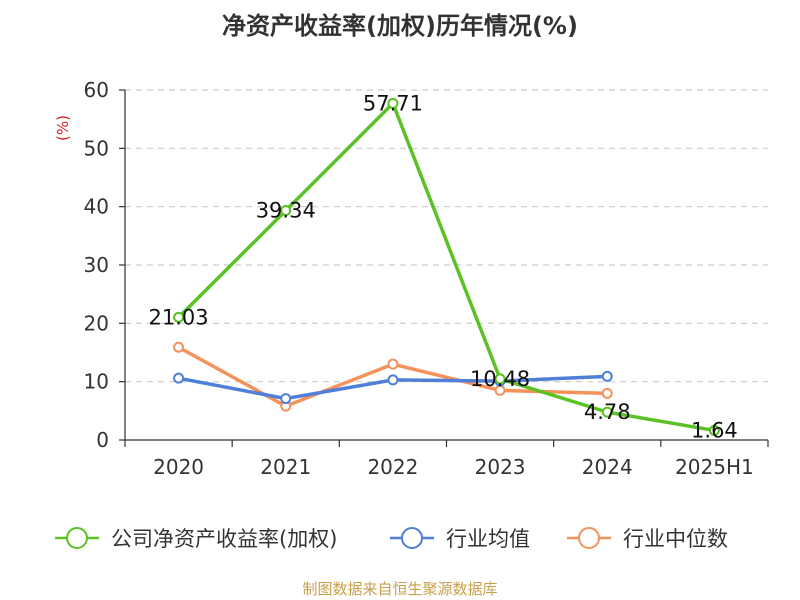  Describe the element at coordinates (96, 323) in the screenshot. I see `y-tick-label: 20` at that location.